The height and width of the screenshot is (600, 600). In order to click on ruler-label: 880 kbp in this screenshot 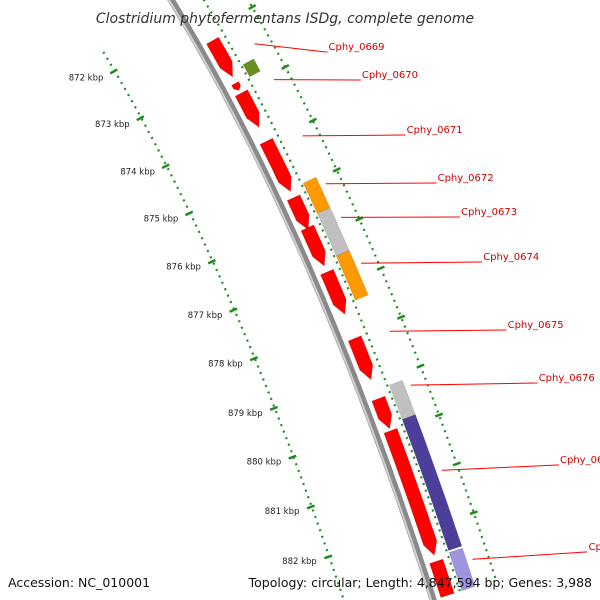, I will do `click(264, 462)`.